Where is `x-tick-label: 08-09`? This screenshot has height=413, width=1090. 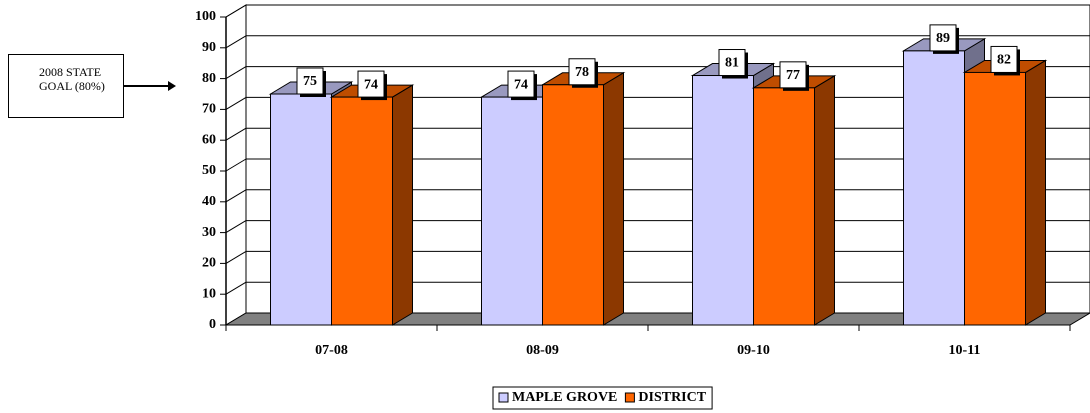 x-tick-label: 08-09 is located at coordinates (542, 350).